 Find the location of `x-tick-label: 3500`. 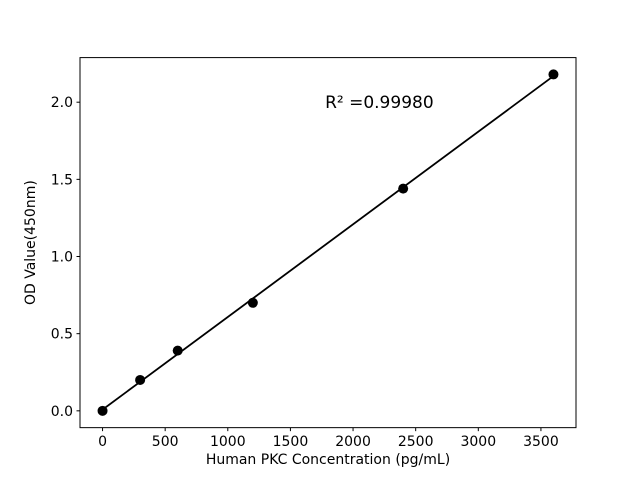

x-tick-label: 3500 is located at coordinates (541, 442).